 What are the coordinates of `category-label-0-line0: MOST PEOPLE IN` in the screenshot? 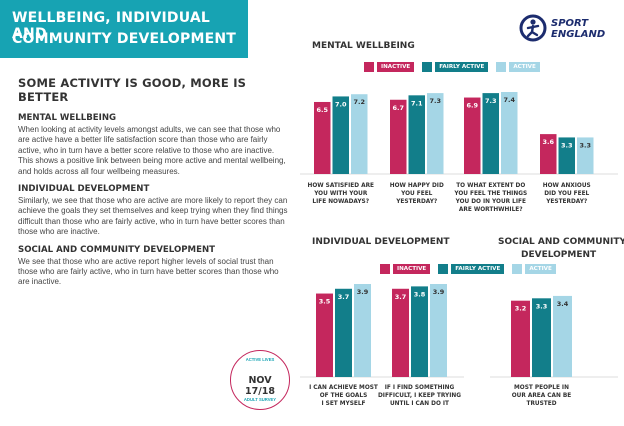 It's located at (541, 388).